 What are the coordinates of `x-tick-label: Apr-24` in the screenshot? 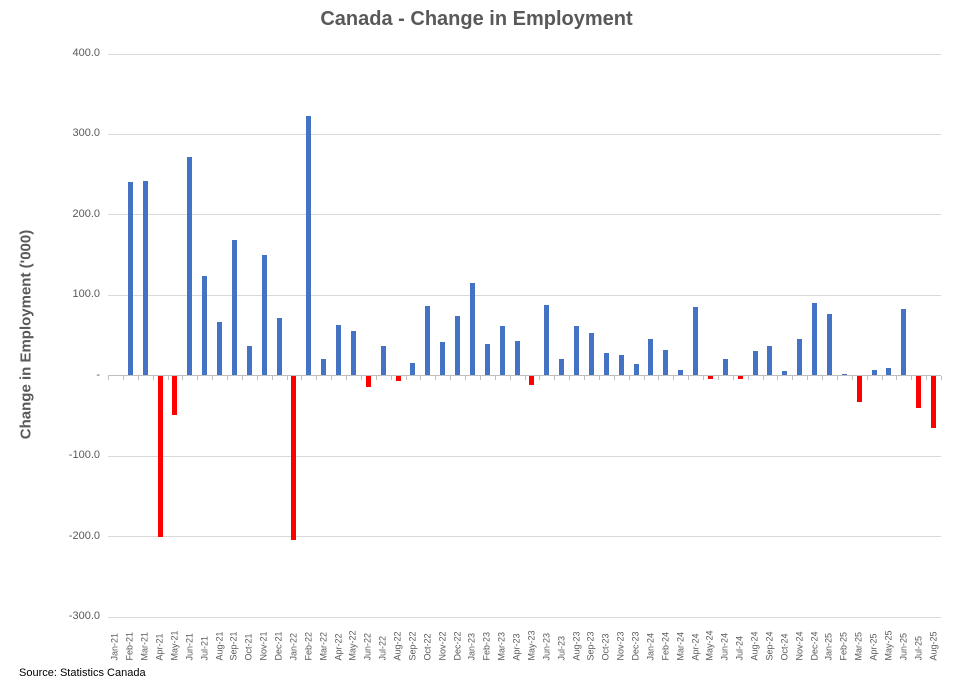 It's located at (695, 647).